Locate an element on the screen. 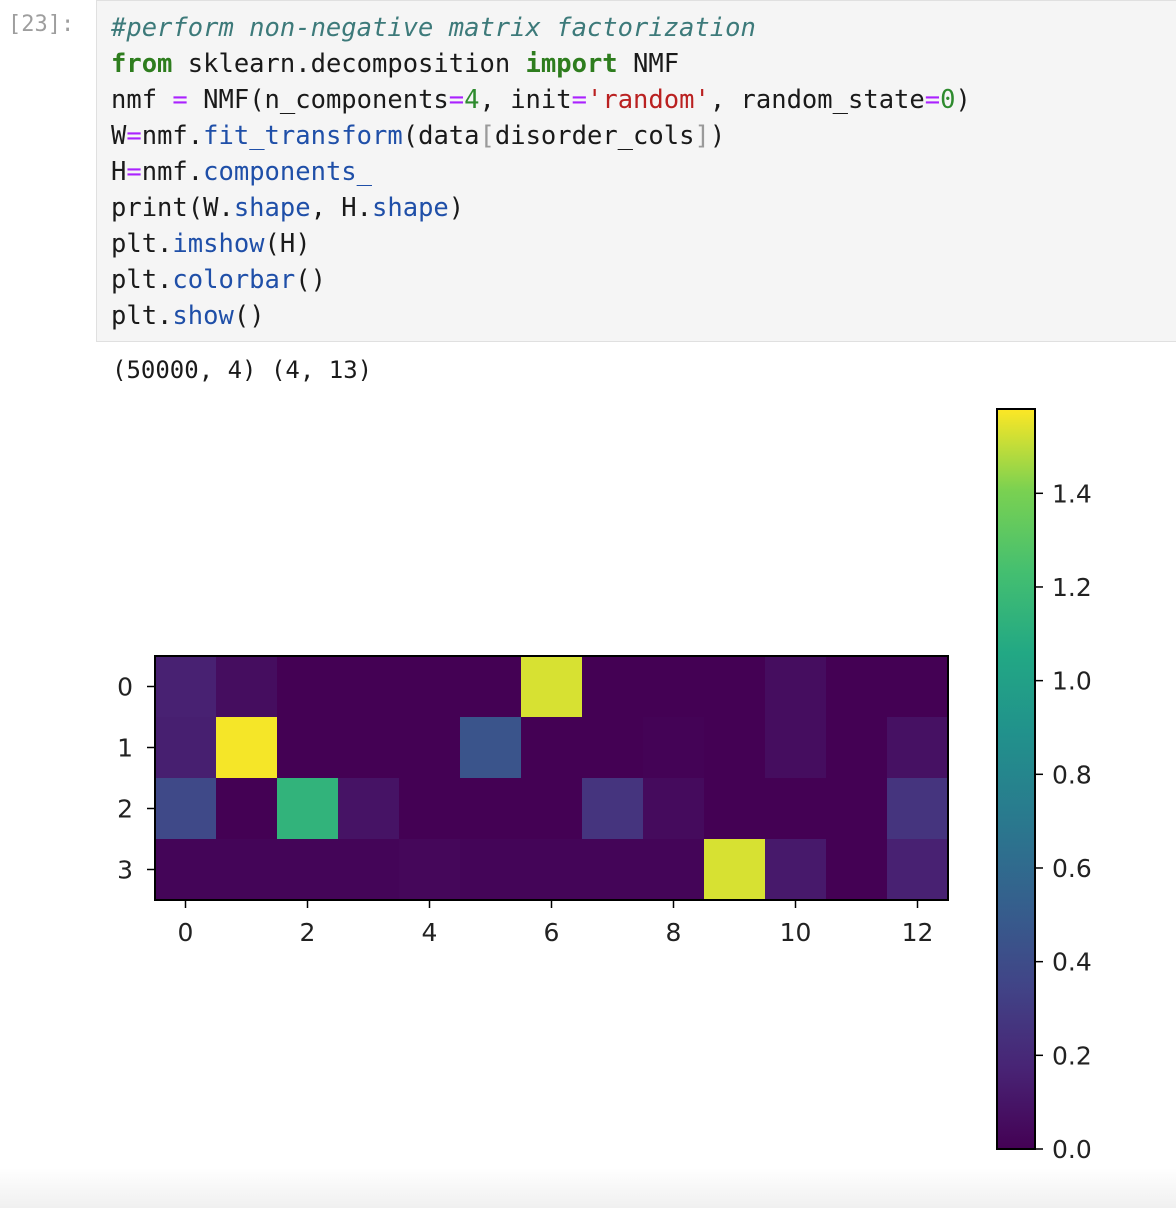 The height and width of the screenshot is (1208, 1176). code-token: imshow is located at coordinates (218, 244).